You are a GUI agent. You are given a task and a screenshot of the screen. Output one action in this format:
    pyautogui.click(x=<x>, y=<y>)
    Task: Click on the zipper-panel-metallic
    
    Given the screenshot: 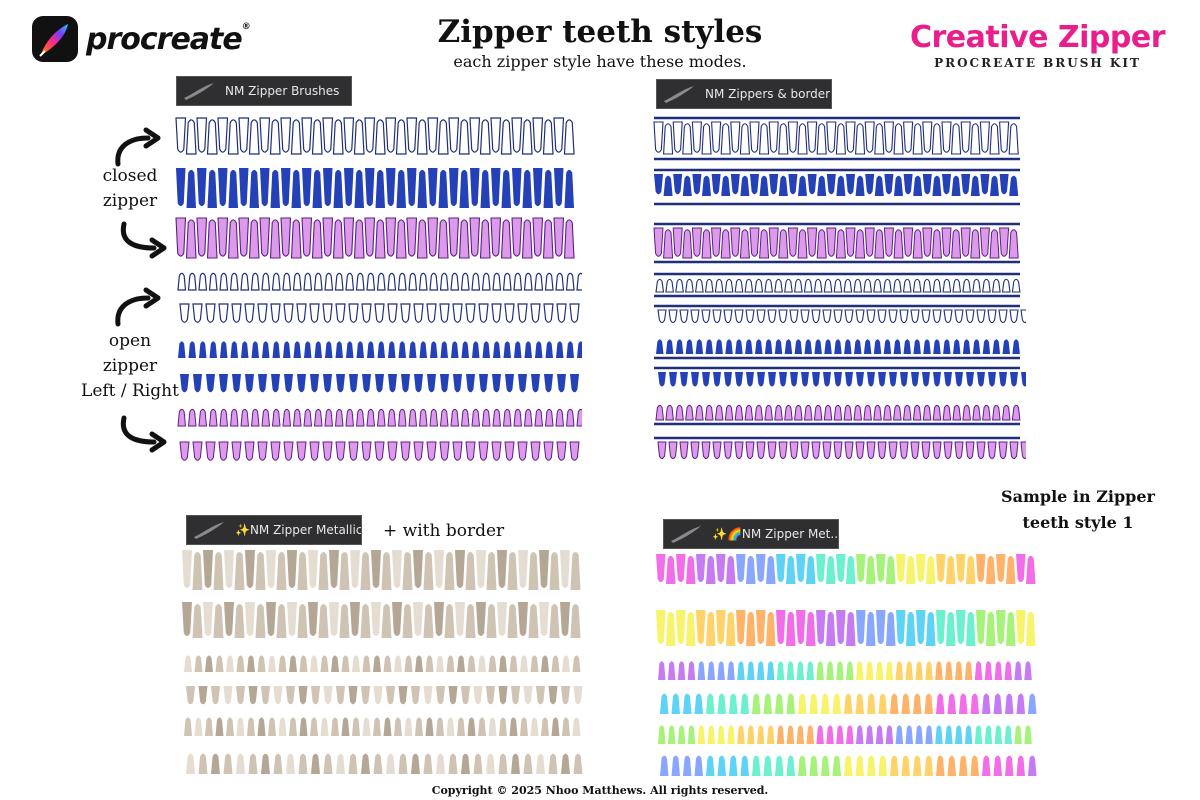 What is the action you would take?
    pyautogui.click(x=382, y=662)
    